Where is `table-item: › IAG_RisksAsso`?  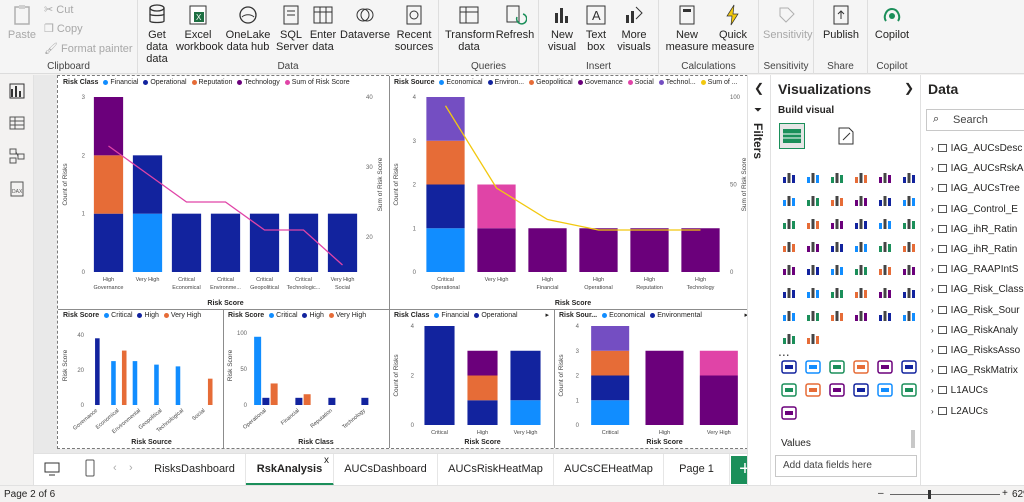
table-item: › IAG_RisksAsso is located at coordinates (975, 350).